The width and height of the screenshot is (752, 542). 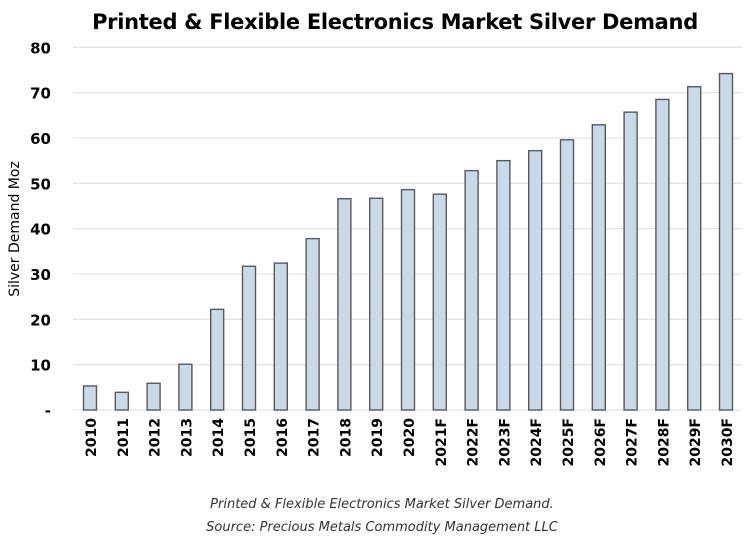 I want to click on x-tick-label: 2015, so click(x=251, y=437).